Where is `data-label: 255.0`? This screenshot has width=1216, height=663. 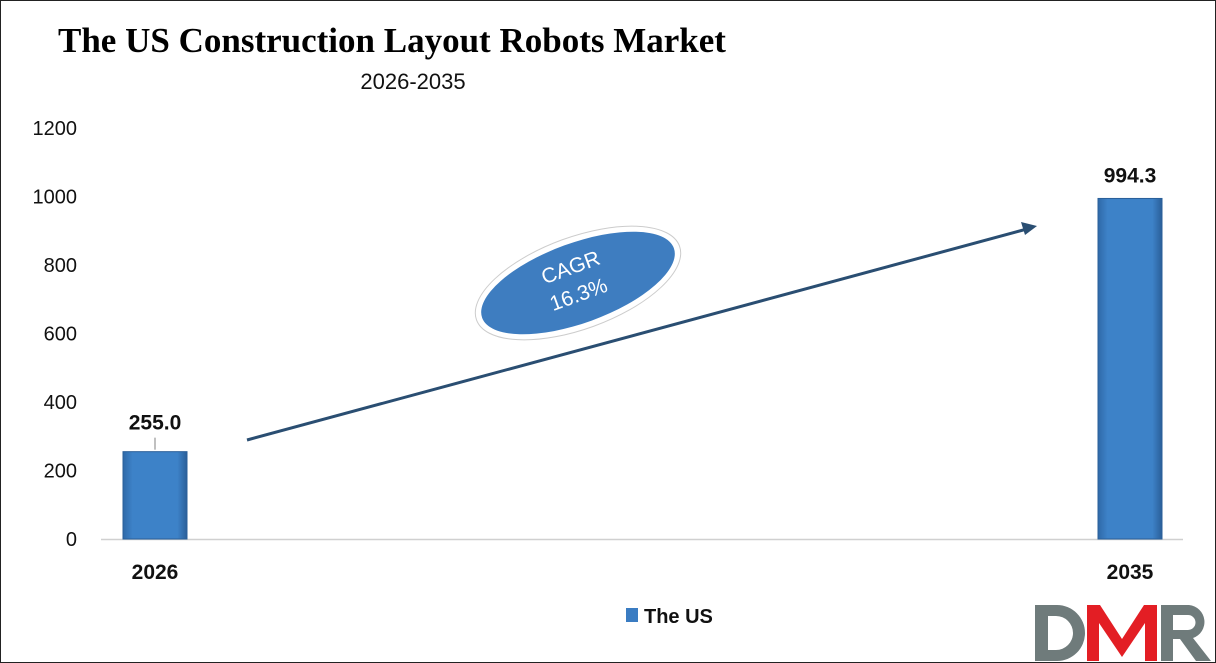 data-label: 255.0 is located at coordinates (155, 423).